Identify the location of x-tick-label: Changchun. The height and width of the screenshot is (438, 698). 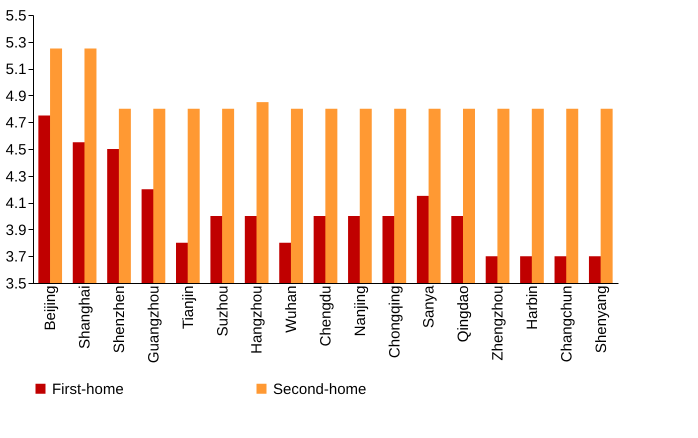
(567, 324).